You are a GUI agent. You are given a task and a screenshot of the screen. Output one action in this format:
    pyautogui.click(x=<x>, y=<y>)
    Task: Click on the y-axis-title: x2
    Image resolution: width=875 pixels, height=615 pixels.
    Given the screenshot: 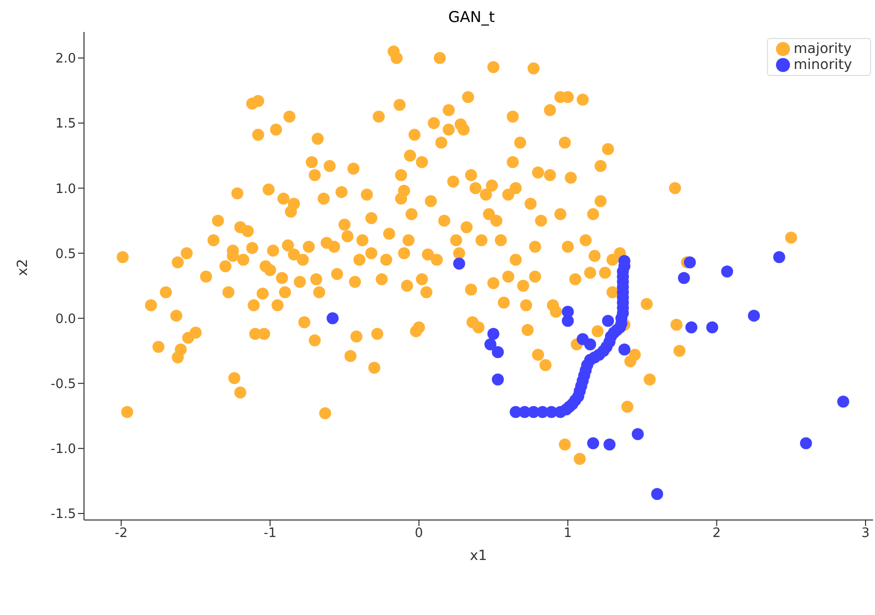 What is the action you would take?
    pyautogui.click(x=22, y=267)
    